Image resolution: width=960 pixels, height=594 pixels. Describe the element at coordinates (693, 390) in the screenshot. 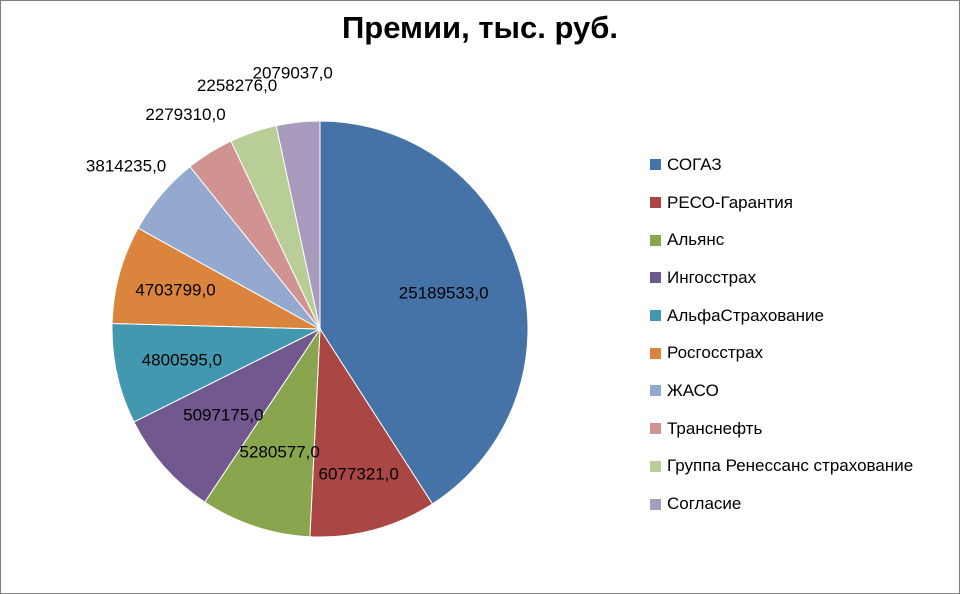

I see `legend-label: ЖАСО` at that location.